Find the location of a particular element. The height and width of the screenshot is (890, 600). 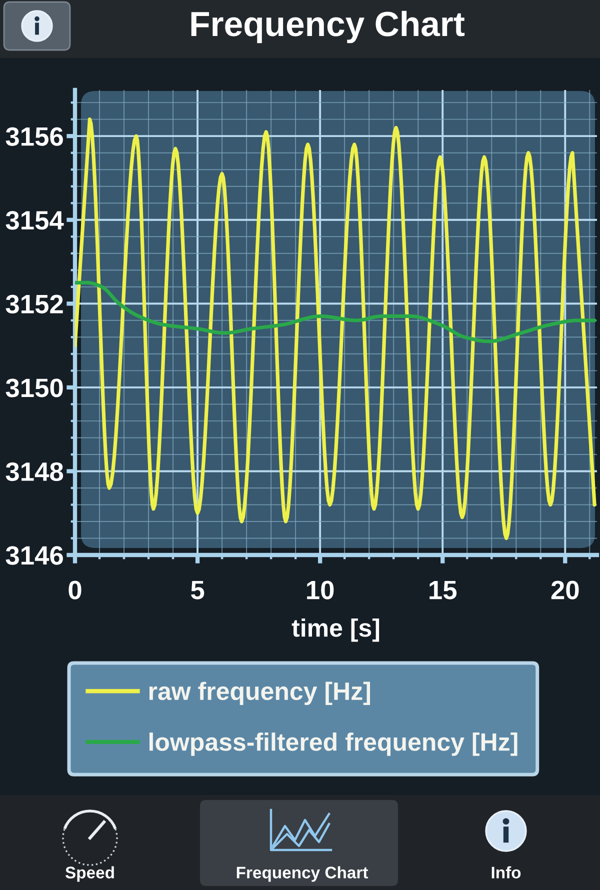

x-tick-label: 5 is located at coordinates (197, 590).